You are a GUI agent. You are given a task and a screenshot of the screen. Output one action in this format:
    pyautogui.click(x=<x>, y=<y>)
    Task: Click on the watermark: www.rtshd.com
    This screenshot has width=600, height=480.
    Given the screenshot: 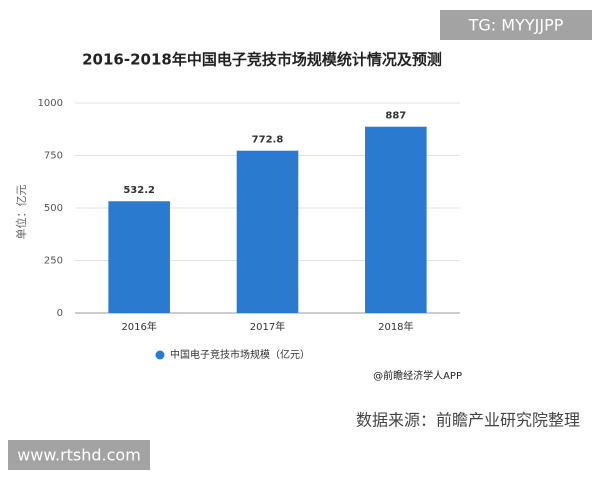 What is the action you would take?
    pyautogui.click(x=79, y=455)
    